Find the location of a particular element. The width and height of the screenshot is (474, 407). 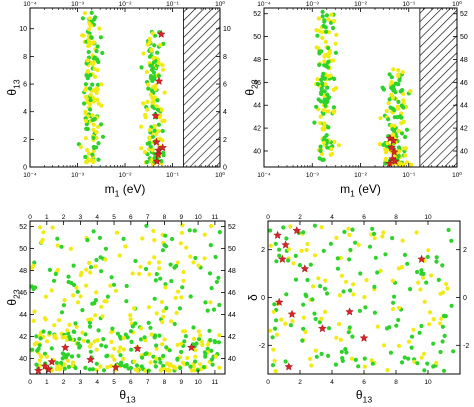

x-tick-label: 10⁻⁴ is located at coordinates (264, 175).